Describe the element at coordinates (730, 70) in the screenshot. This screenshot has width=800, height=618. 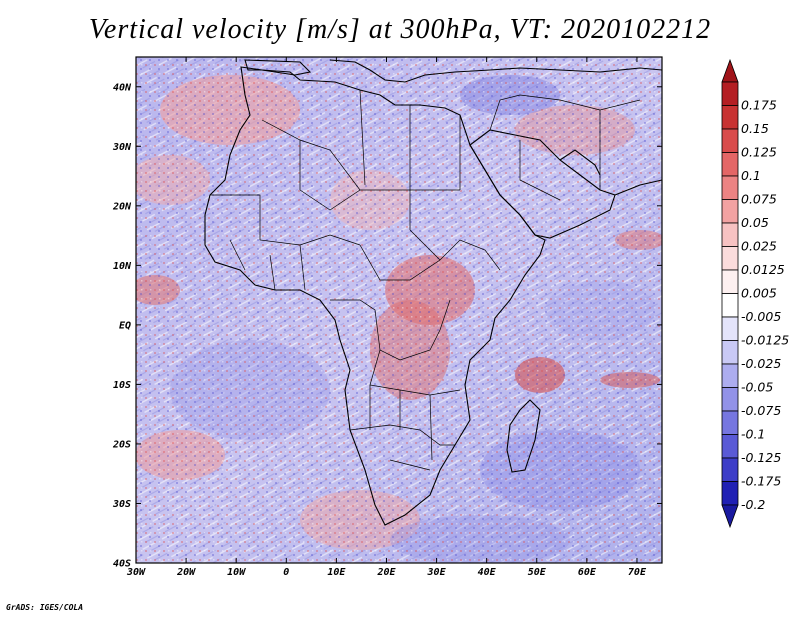
I see `colorbar-top-arrow` at that location.